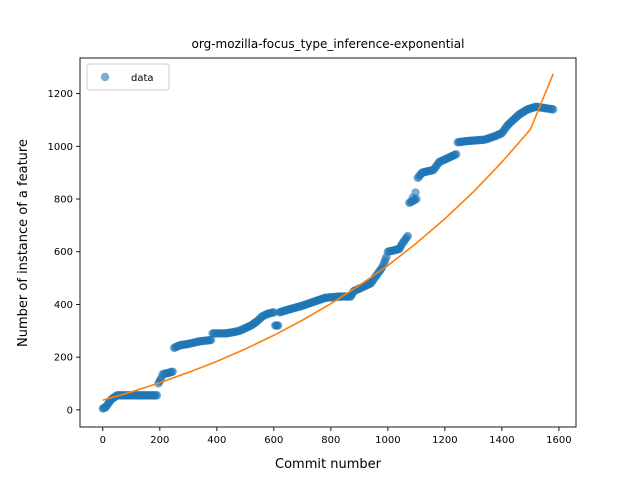 The width and height of the screenshot is (640, 480). Describe the element at coordinates (444, 440) in the screenshot. I see `x-tick-label: 1200` at that location.